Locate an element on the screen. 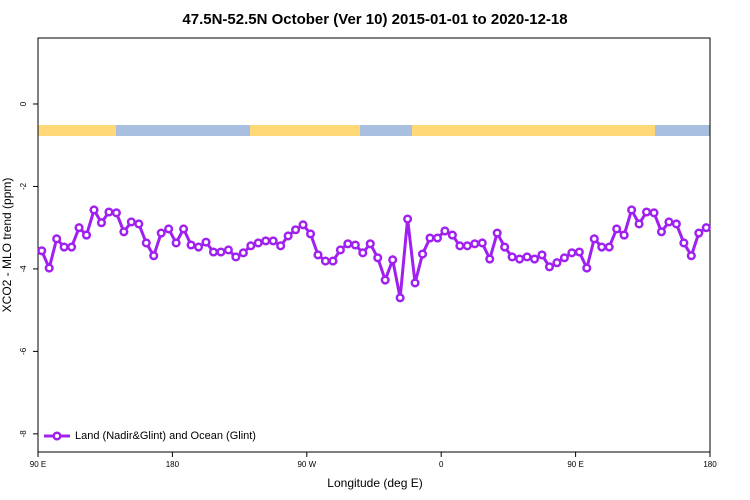 Image resolution: width=750 pixels, height=500 pixels. land-ocean-strip is located at coordinates (374, 130).